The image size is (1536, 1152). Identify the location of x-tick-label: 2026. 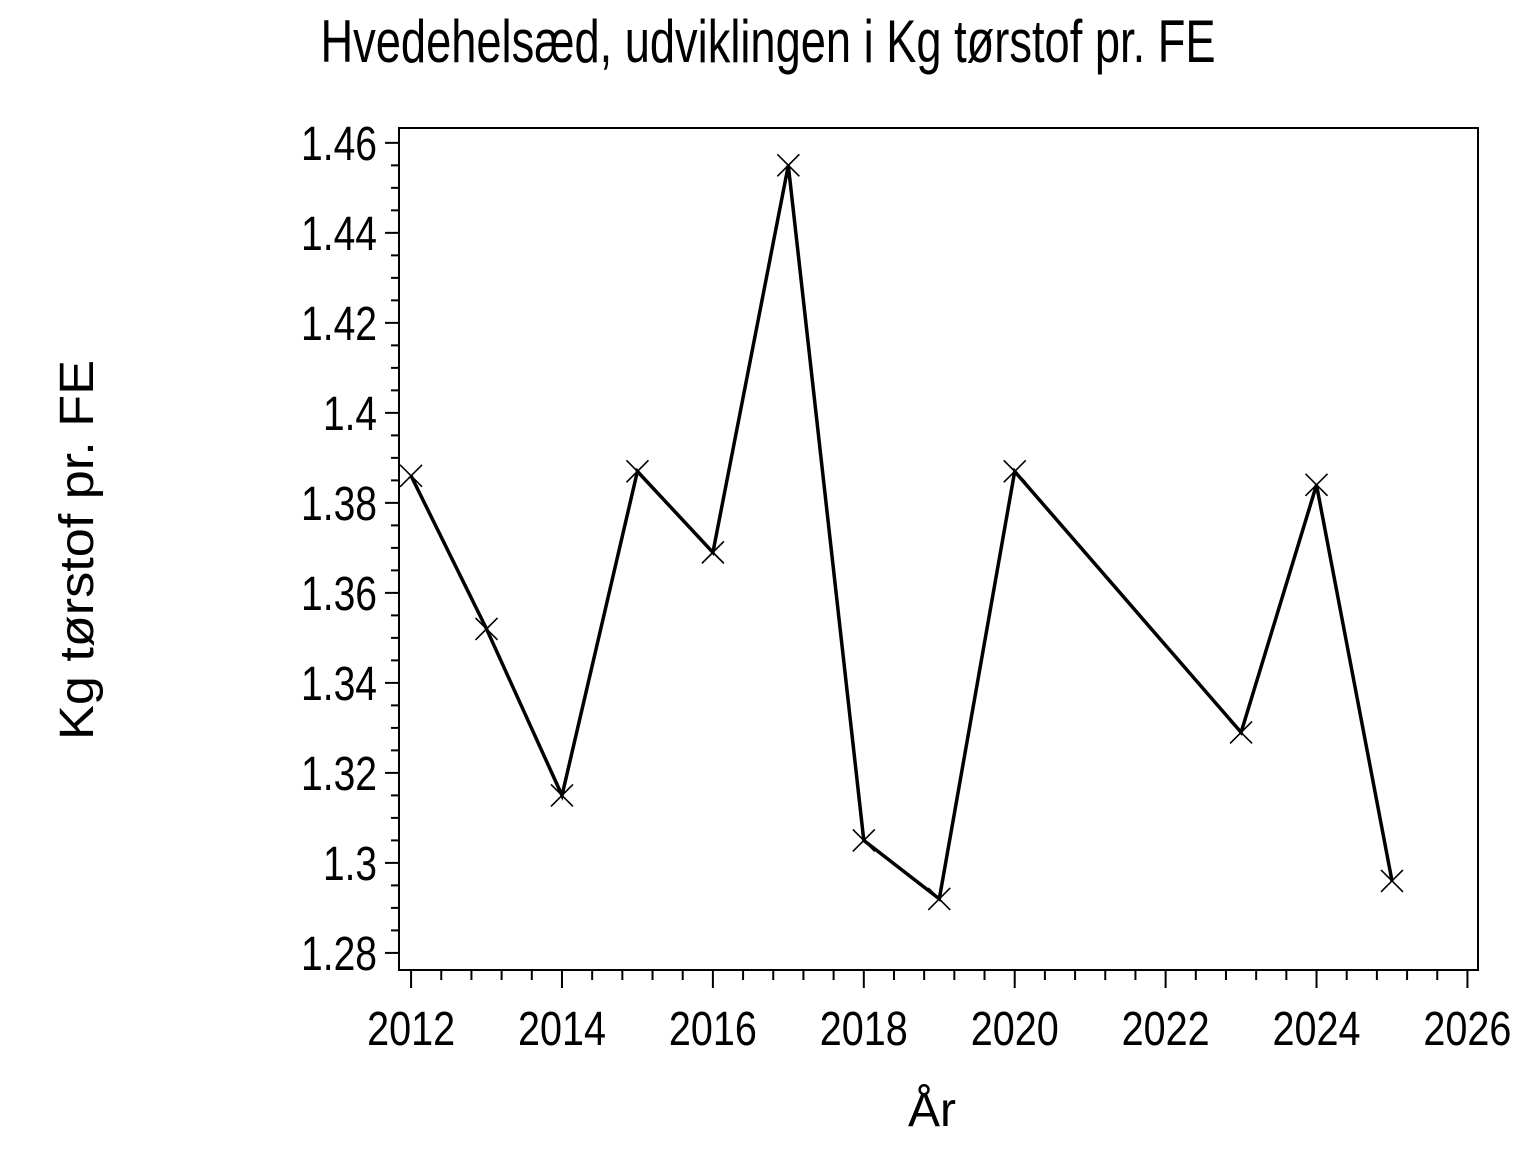
(1467, 1029).